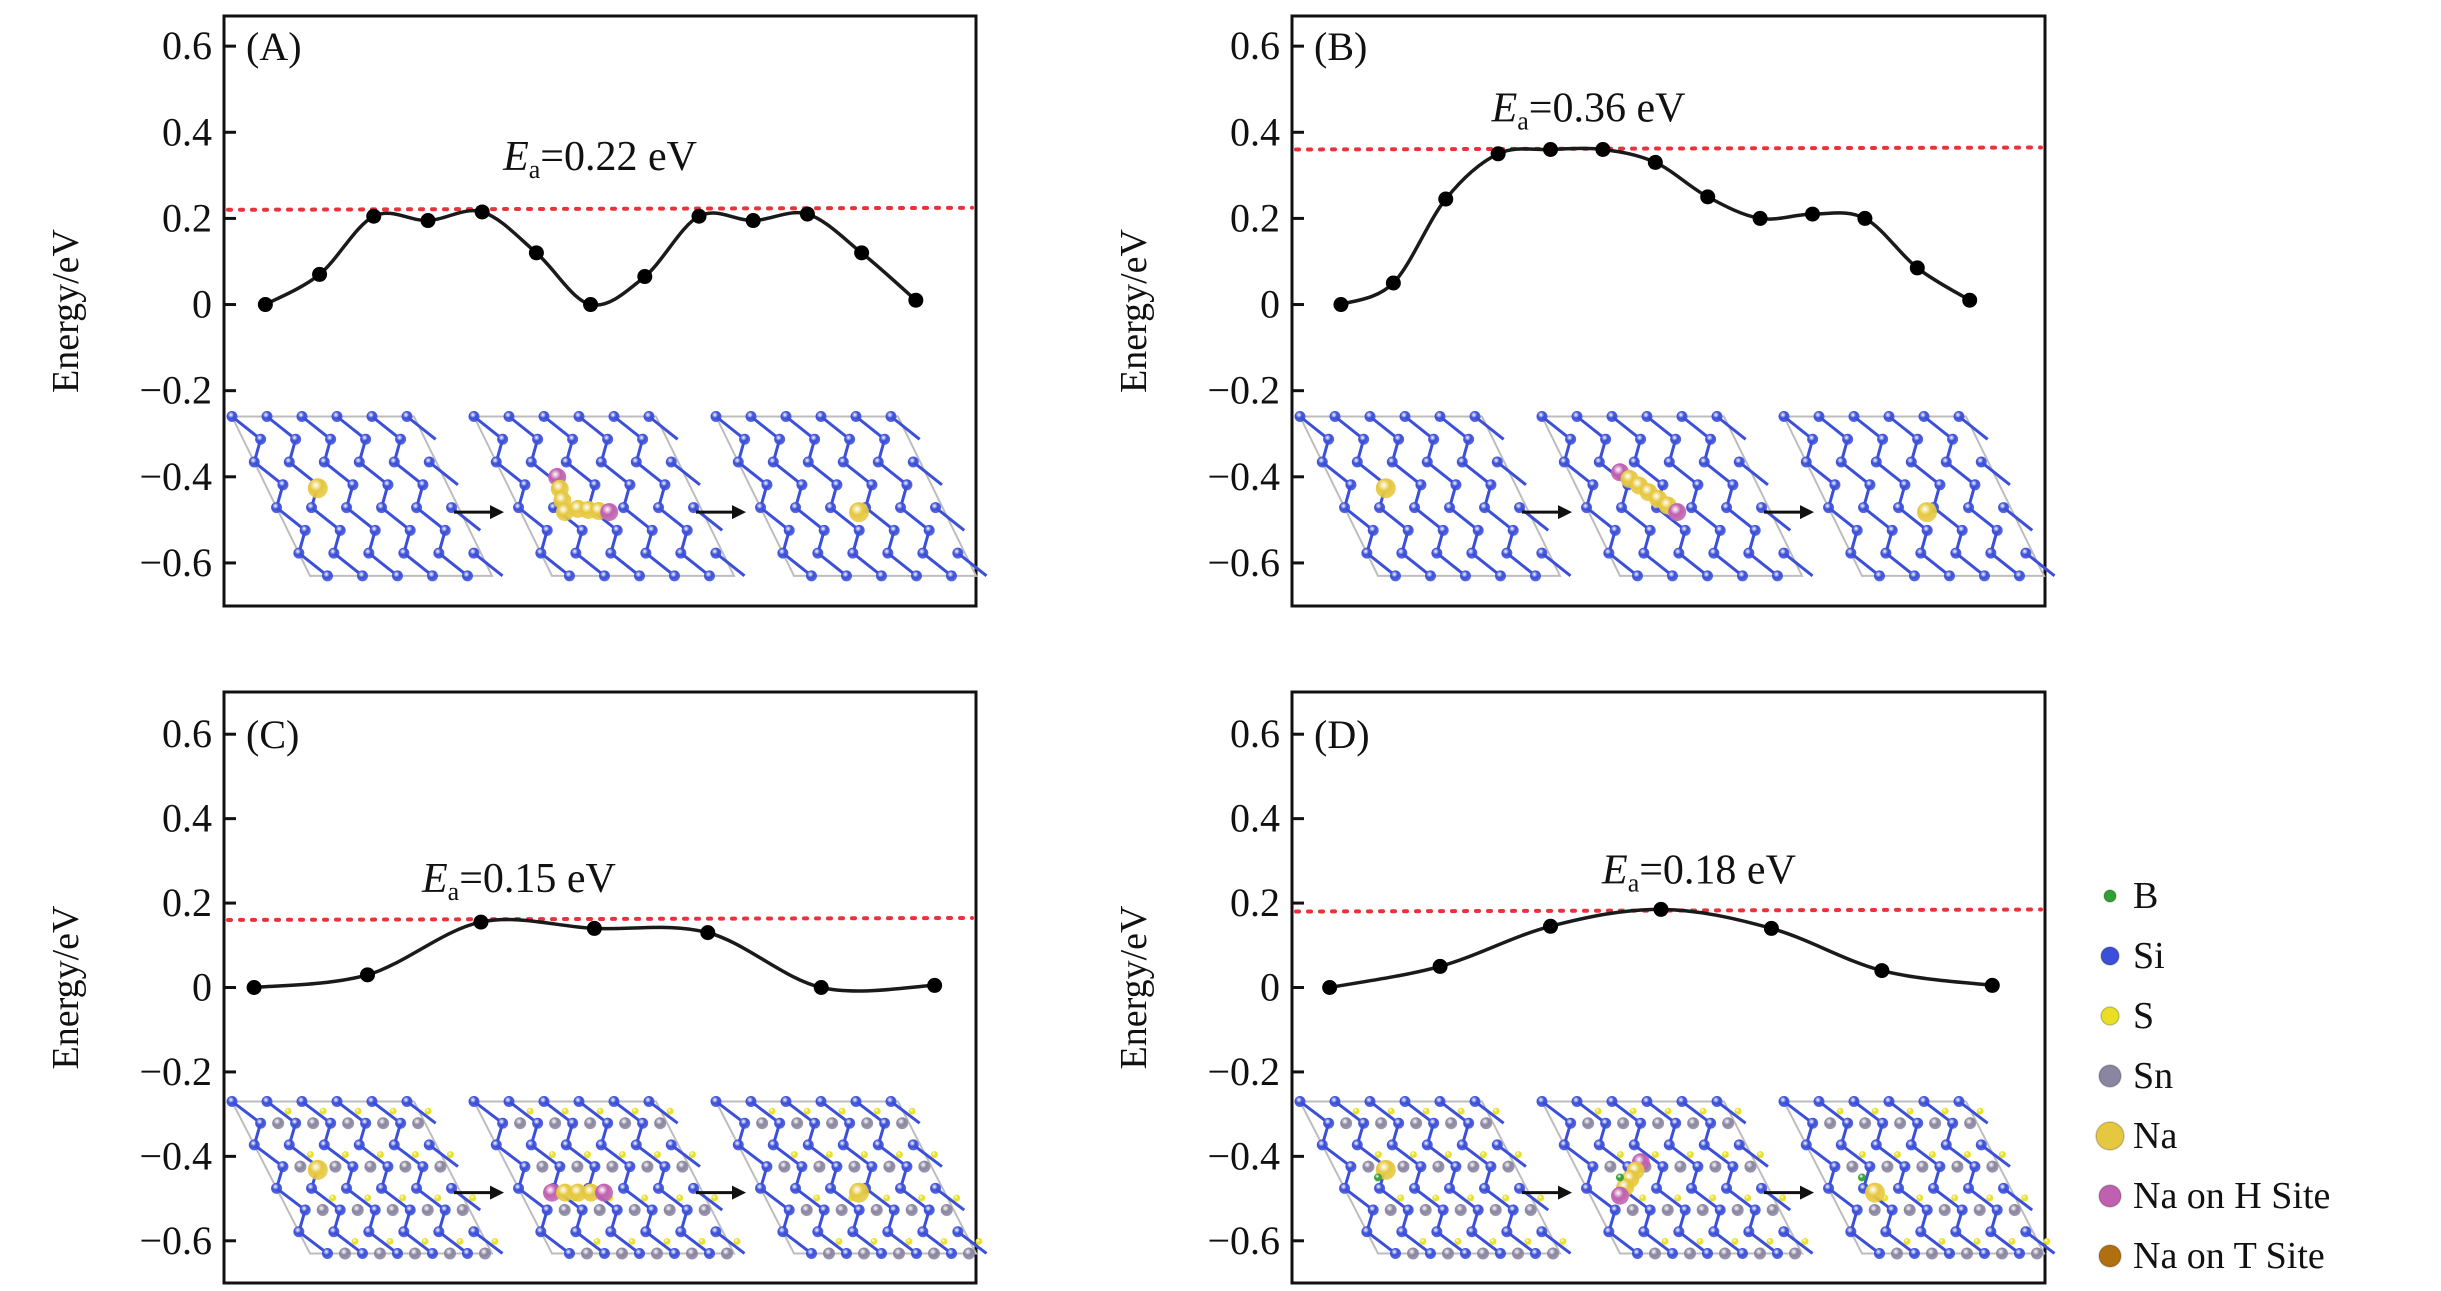 This screenshot has width=2441, height=1291. What do you see at coordinates (1504, 109) in the screenshot?
I see `ea-symbol: E` at bounding box center [1504, 109].